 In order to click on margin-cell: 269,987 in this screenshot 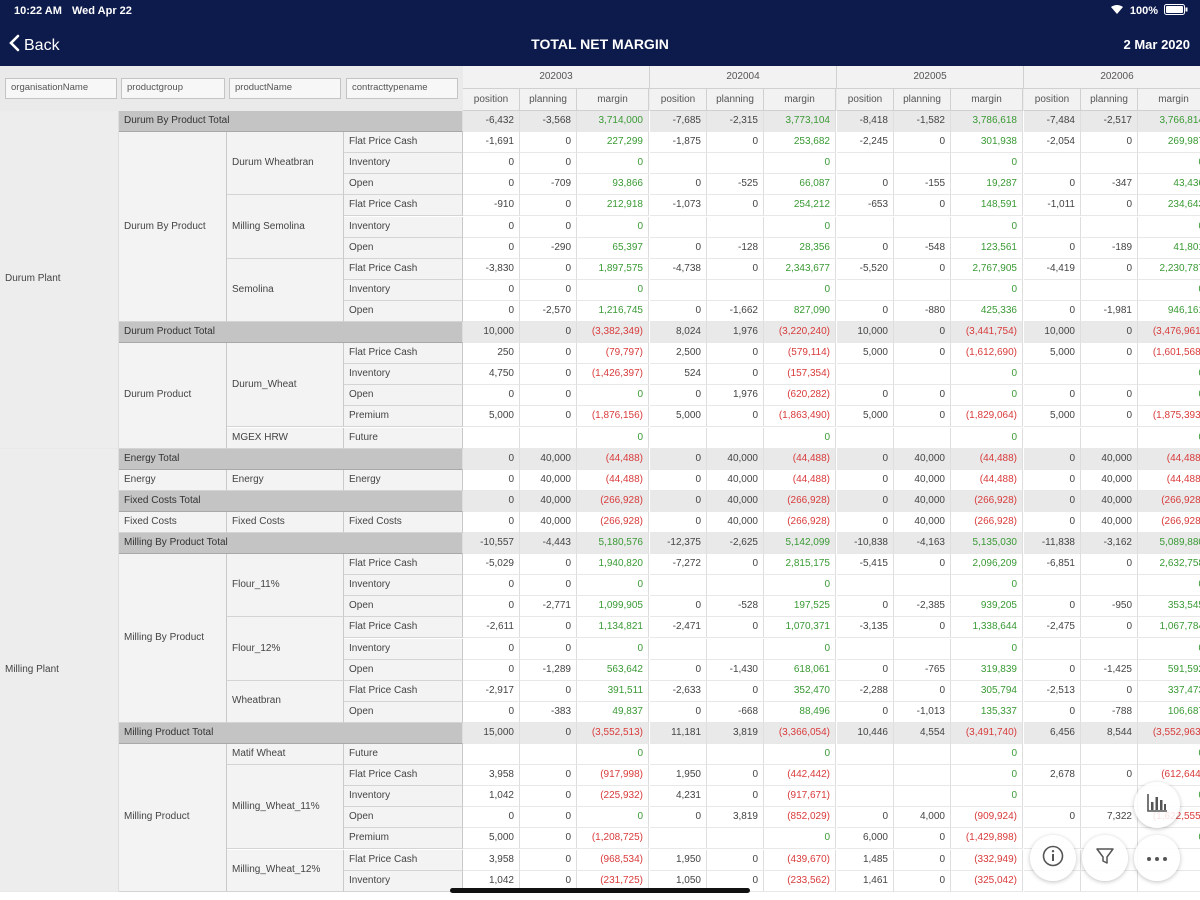, I will do `click(1169, 143)`.